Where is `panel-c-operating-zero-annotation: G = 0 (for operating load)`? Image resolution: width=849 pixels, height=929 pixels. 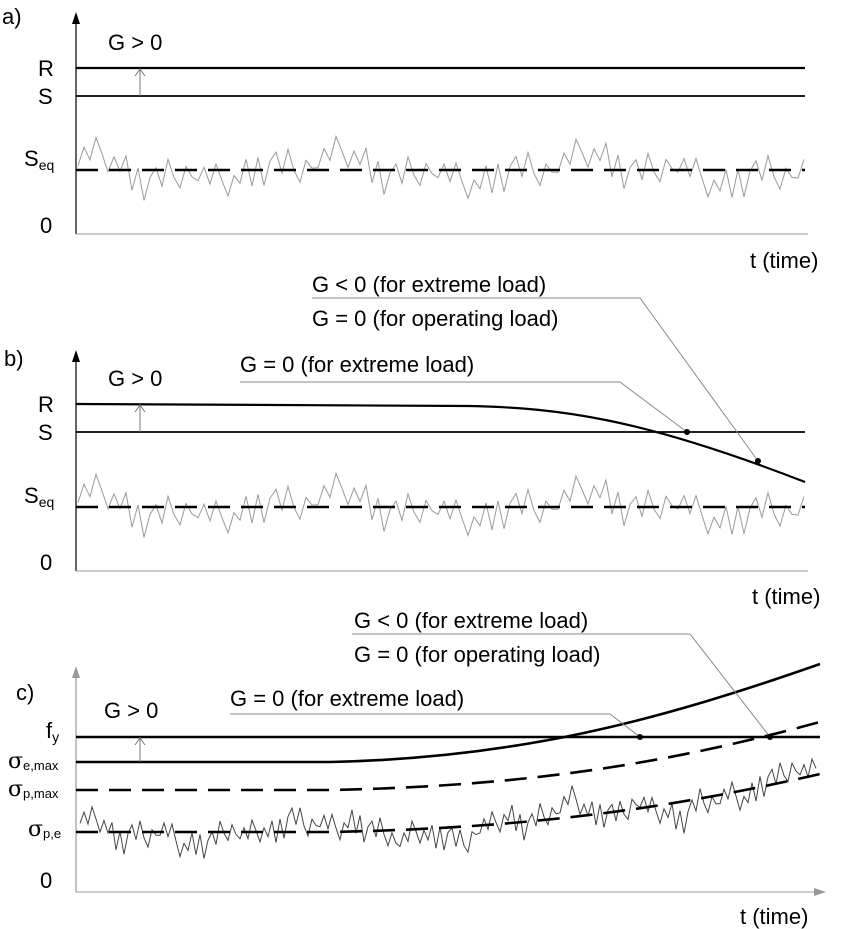 panel-c-operating-zero-annotation: G = 0 (for operating load) is located at coordinates (477, 654).